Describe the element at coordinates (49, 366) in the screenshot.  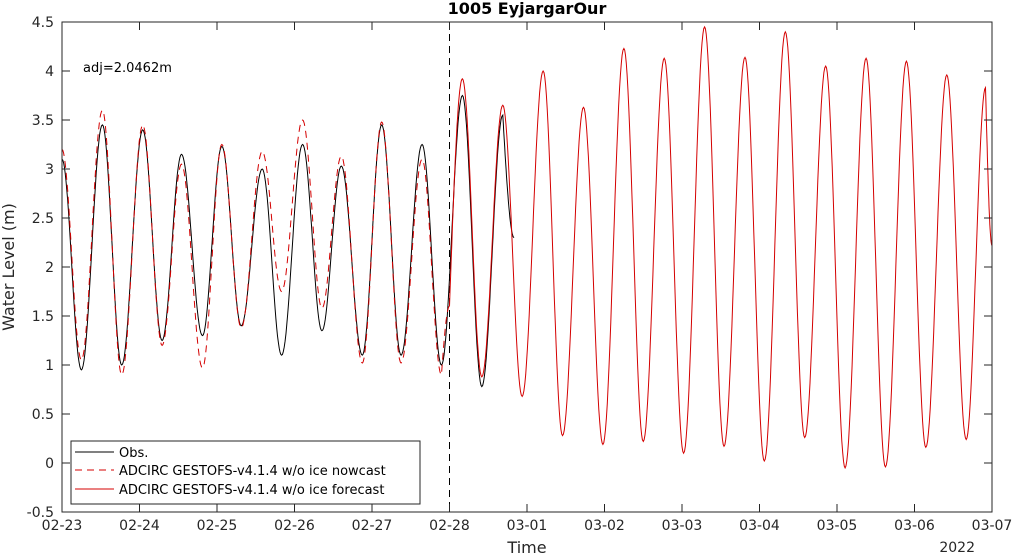
I see `y-tick-label: 1` at that location.